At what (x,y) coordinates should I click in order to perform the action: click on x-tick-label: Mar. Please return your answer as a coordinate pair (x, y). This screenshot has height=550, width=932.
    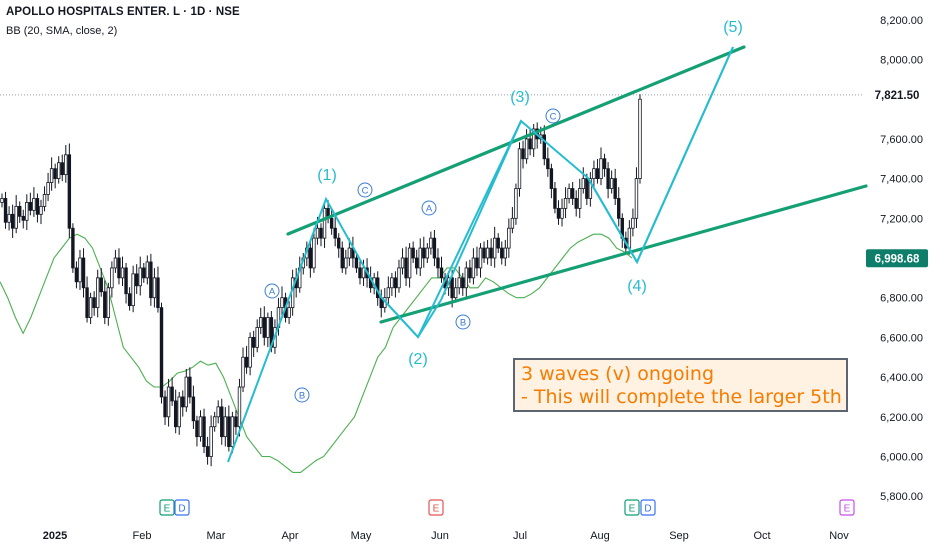
    Looking at the image, I should click on (216, 536).